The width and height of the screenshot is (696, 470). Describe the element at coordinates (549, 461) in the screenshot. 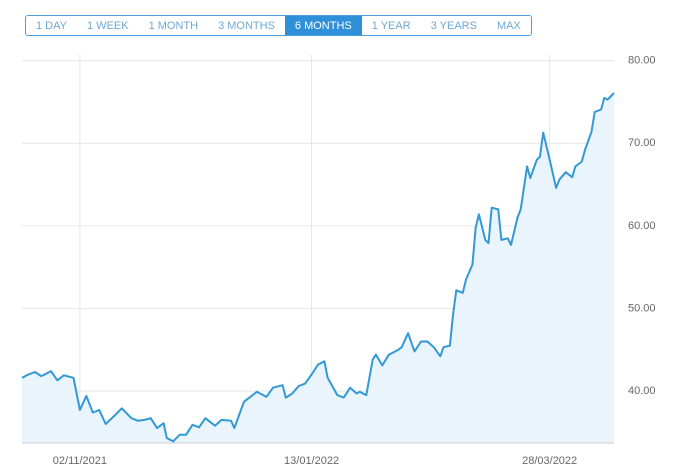

I see `x-tick-label: 28/03/2022` at that location.